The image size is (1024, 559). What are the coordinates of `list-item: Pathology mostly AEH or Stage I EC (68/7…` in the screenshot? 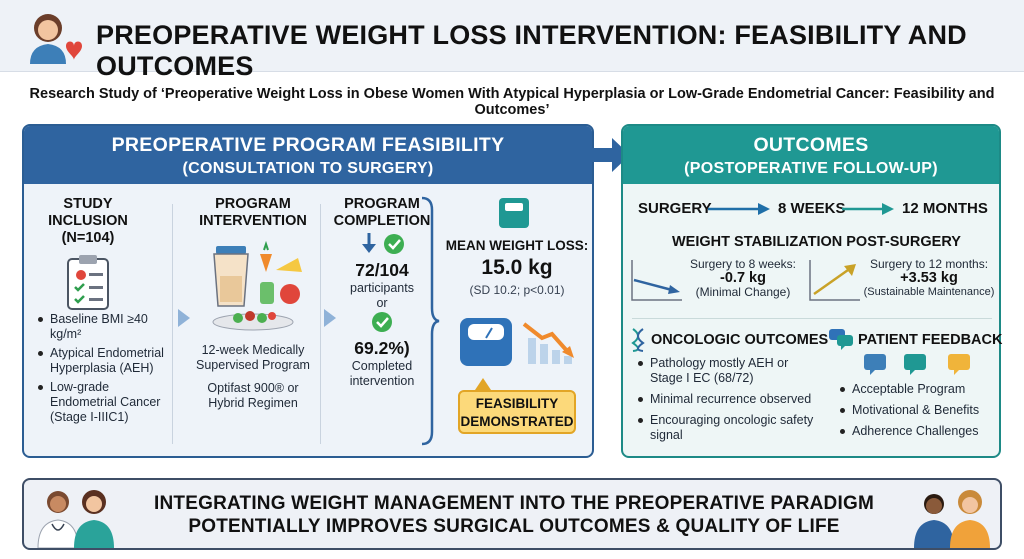 It's located at (727, 371).